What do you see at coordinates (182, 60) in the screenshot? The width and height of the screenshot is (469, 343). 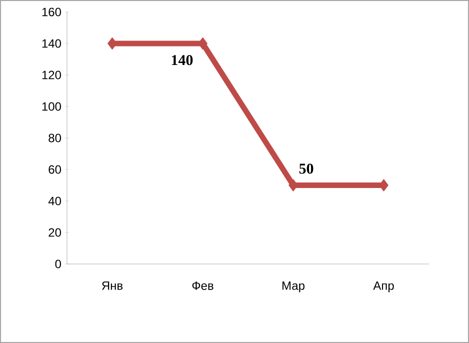 I see `data-label: 140` at bounding box center [182, 60].